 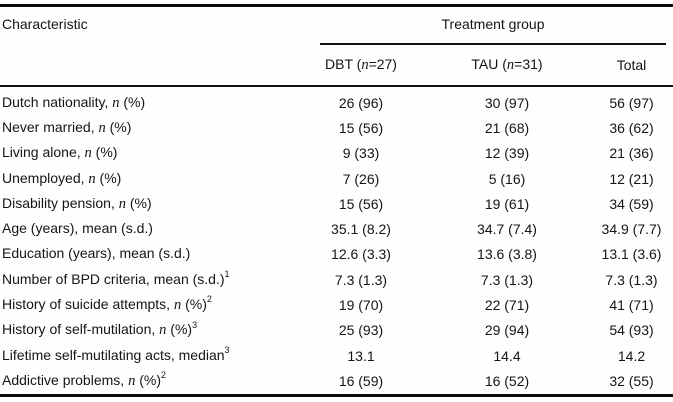 I want to click on table-subheader-row: DBT (n=27) TAU (n=31) Total, so click(x=336, y=65).